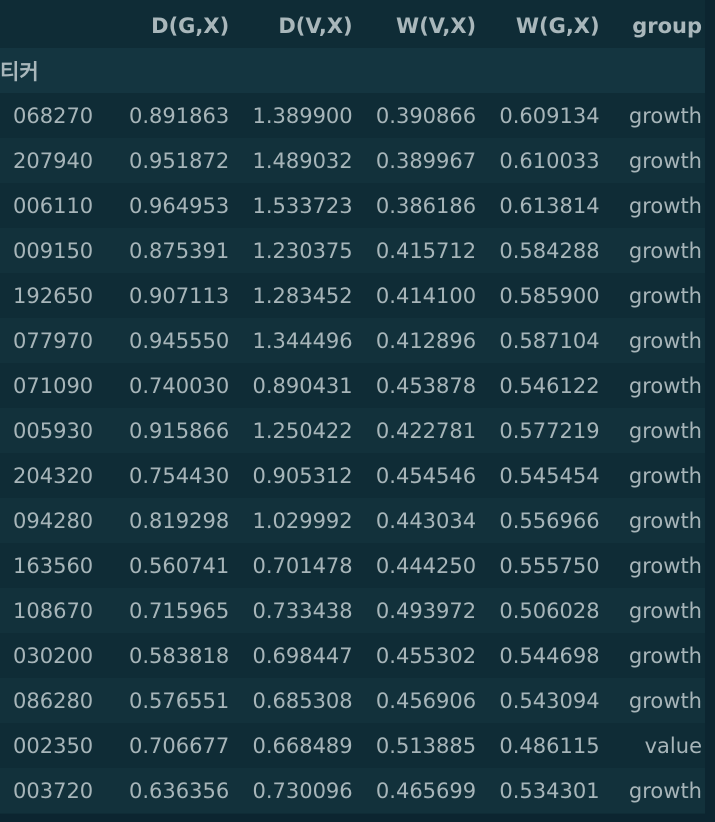  What do you see at coordinates (173, 250) in the screenshot?
I see `cell-dgx: 0.875391` at bounding box center [173, 250].